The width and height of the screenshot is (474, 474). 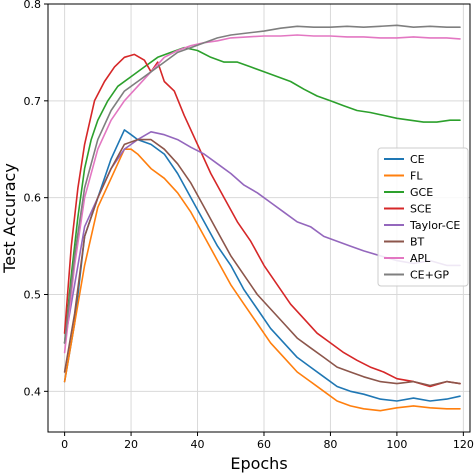 What do you see at coordinates (264, 444) in the screenshot?
I see `x-tick-label: 60` at bounding box center [264, 444].